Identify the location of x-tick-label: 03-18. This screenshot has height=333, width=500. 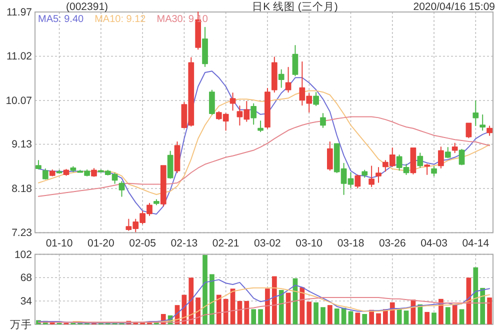
(350, 244).